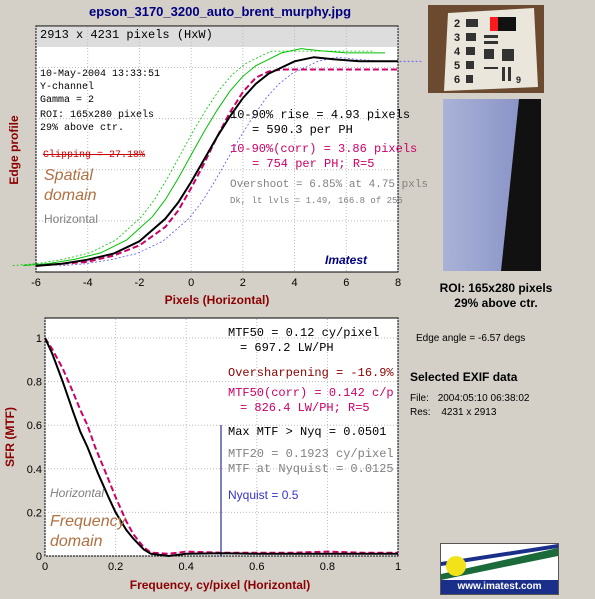 The height and width of the screenshot is (599, 595). Describe the element at coordinates (307, 432) in the screenshot. I see `max-mtf-text: Max MTF > Nyq = 0.0501` at that location.